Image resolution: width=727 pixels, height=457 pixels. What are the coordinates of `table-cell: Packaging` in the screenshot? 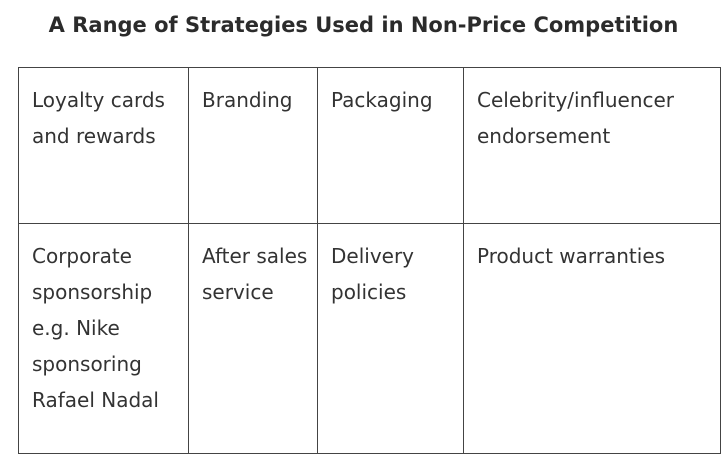 It's located at (390, 145).